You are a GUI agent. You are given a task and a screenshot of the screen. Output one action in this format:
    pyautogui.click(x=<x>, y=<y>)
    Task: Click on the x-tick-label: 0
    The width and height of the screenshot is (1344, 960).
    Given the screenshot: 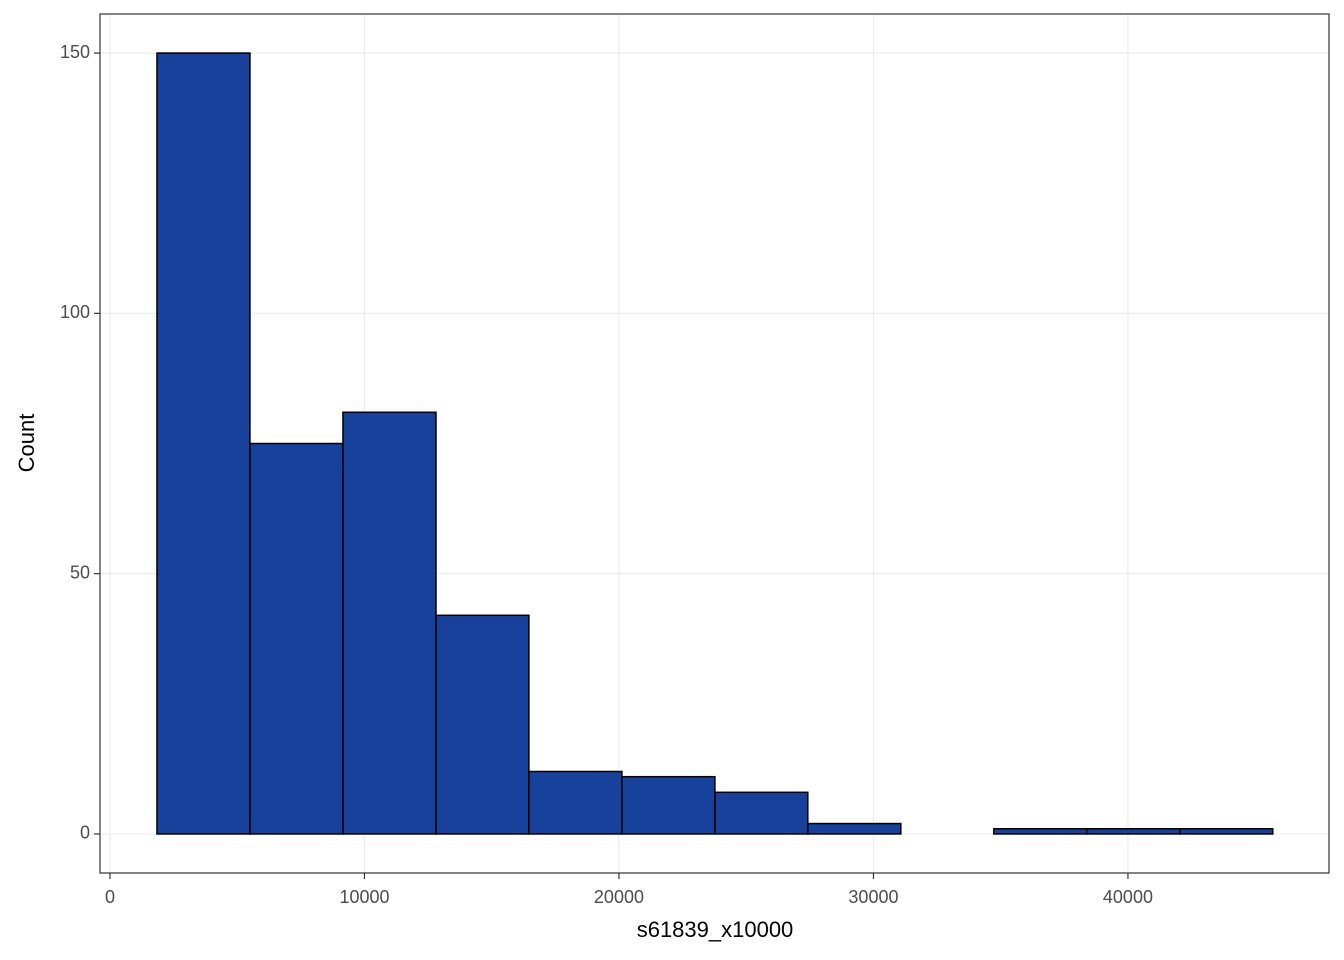 What is the action you would take?
    pyautogui.click(x=110, y=897)
    